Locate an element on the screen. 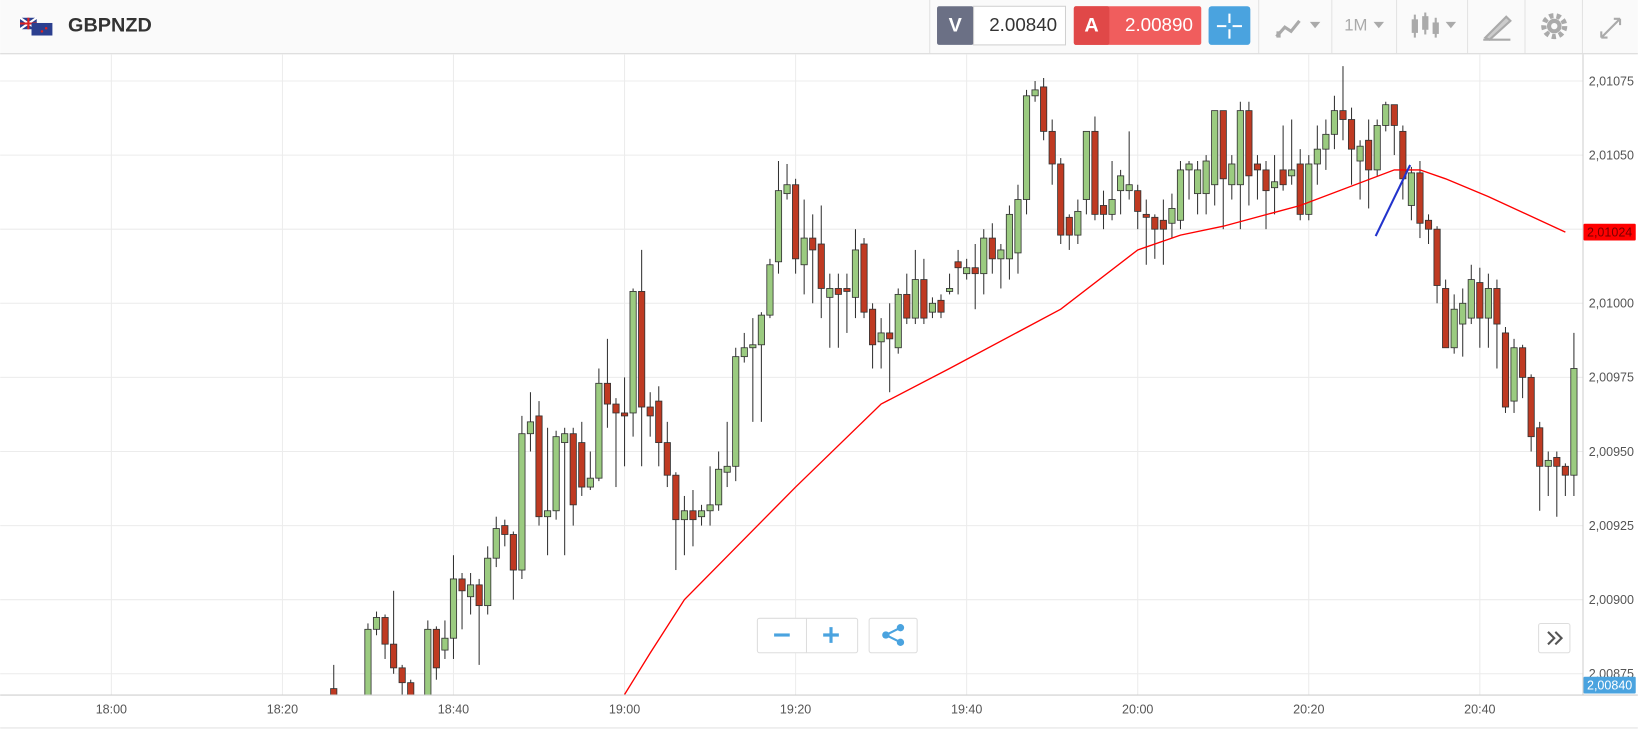 This screenshot has width=1638, height=729. x-tick-label: 18:20 is located at coordinates (282, 710).